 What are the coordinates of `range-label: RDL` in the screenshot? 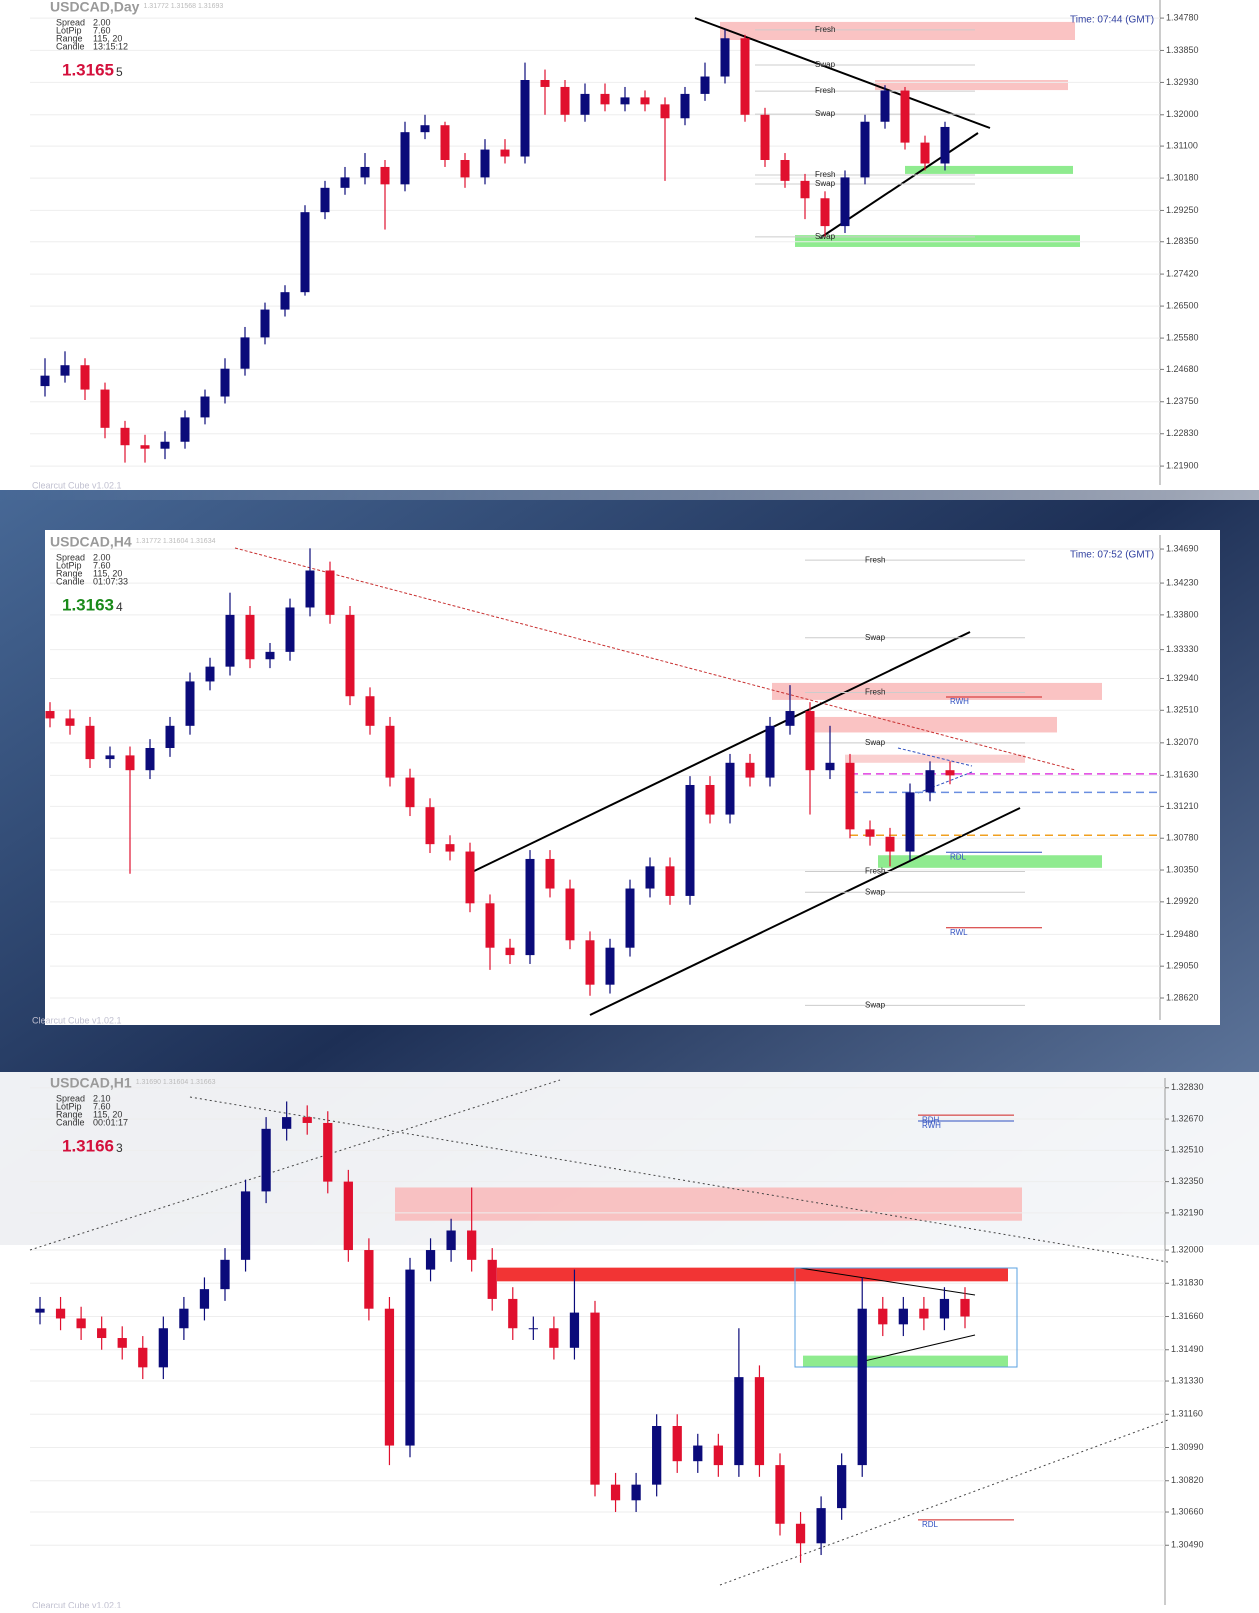 It's located at (930, 1524).